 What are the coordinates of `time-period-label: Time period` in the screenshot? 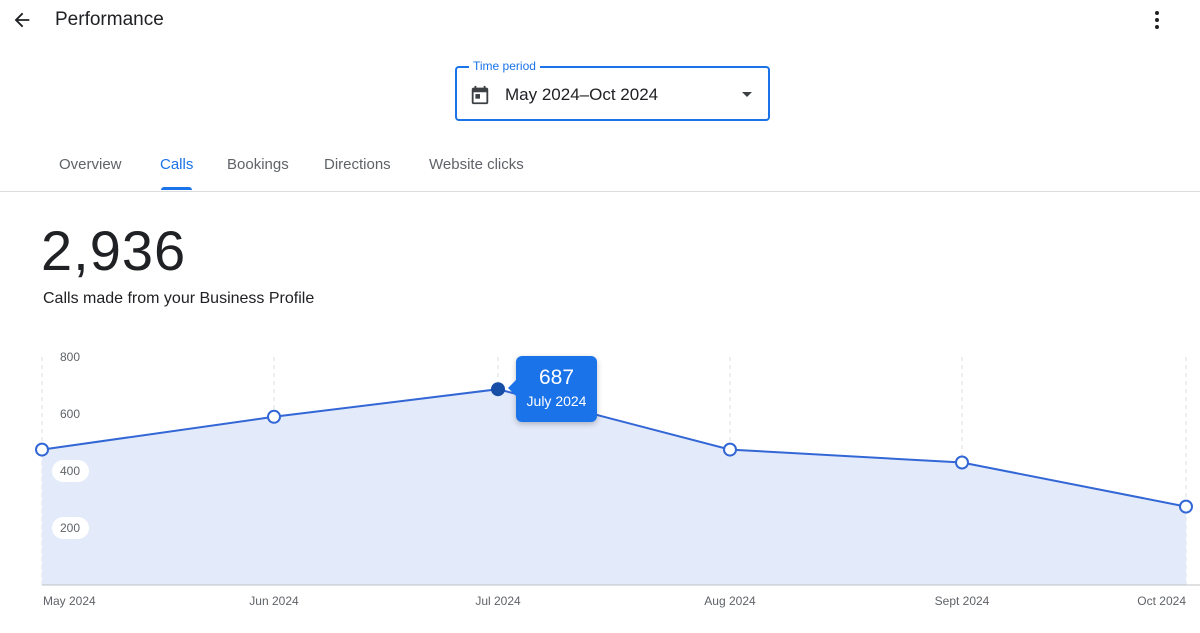 It's located at (504, 66).